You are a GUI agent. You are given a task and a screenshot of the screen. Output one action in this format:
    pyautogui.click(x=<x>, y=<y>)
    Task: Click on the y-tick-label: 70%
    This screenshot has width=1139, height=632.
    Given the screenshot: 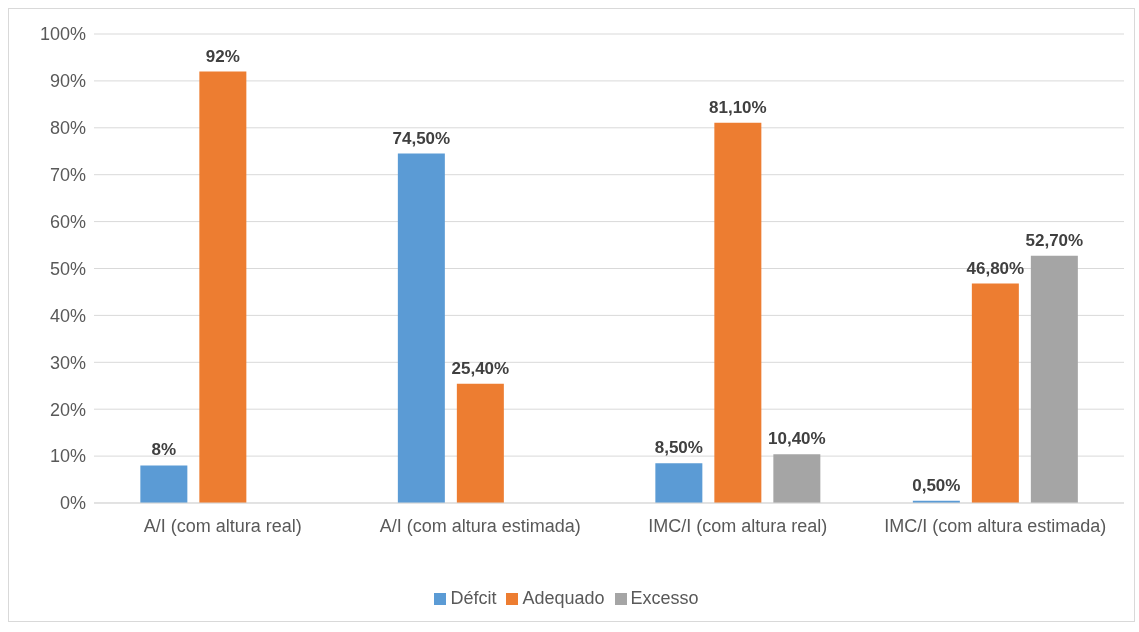 What is the action you would take?
    pyautogui.click(x=67, y=175)
    